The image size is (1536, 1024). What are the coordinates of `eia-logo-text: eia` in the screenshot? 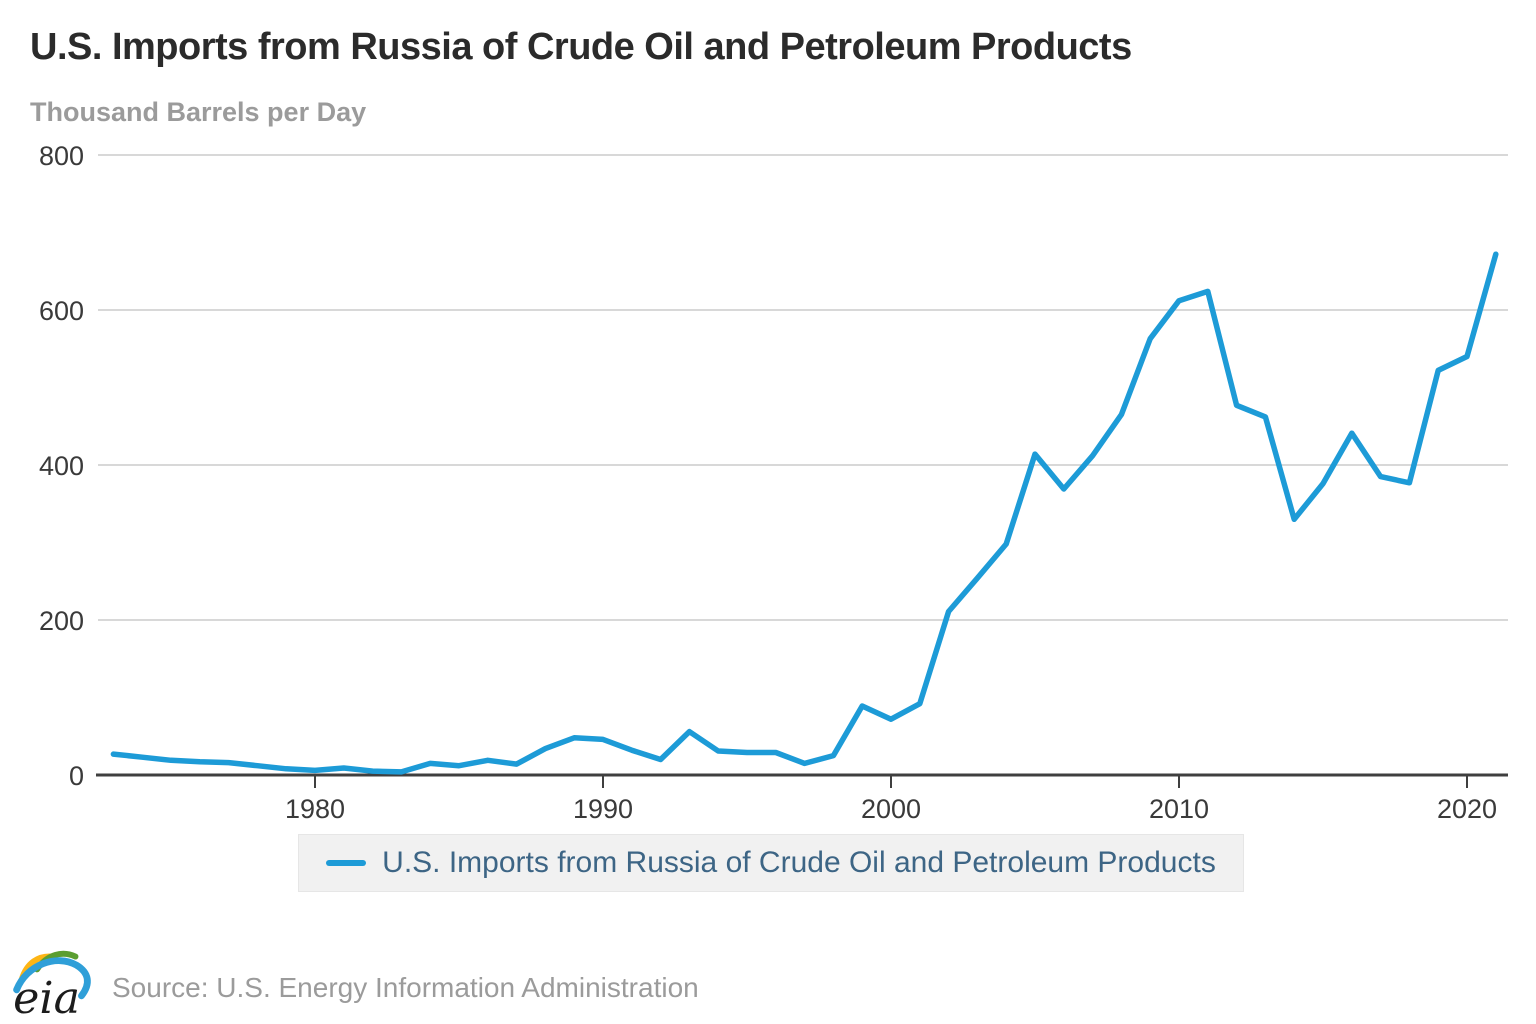 It's located at (46, 995).